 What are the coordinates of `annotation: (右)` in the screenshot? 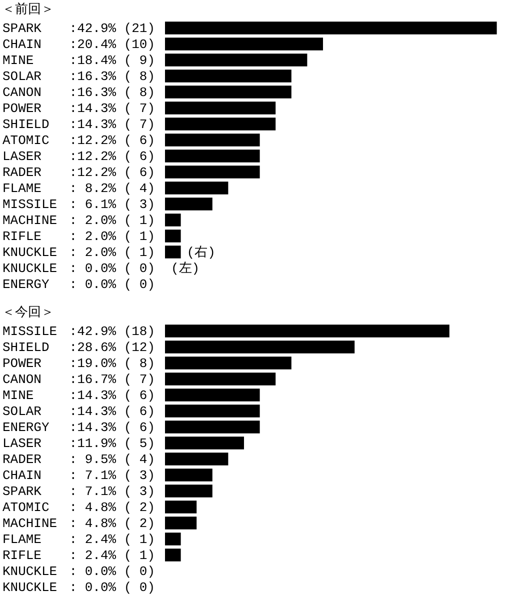 It's located at (201, 252).